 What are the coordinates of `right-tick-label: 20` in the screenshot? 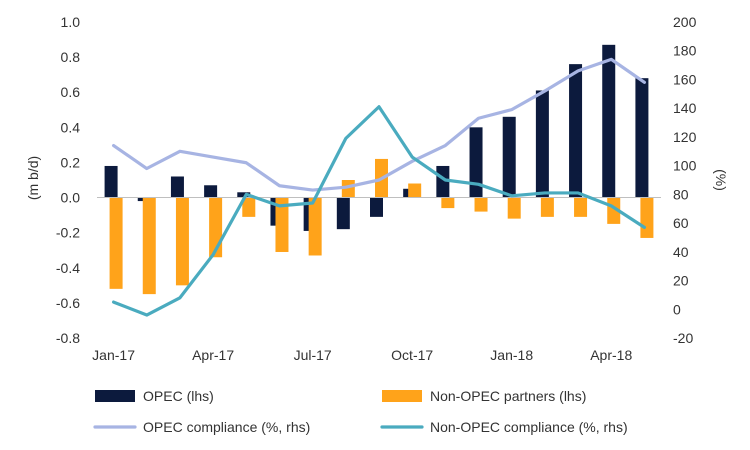 It's located at (681, 281).